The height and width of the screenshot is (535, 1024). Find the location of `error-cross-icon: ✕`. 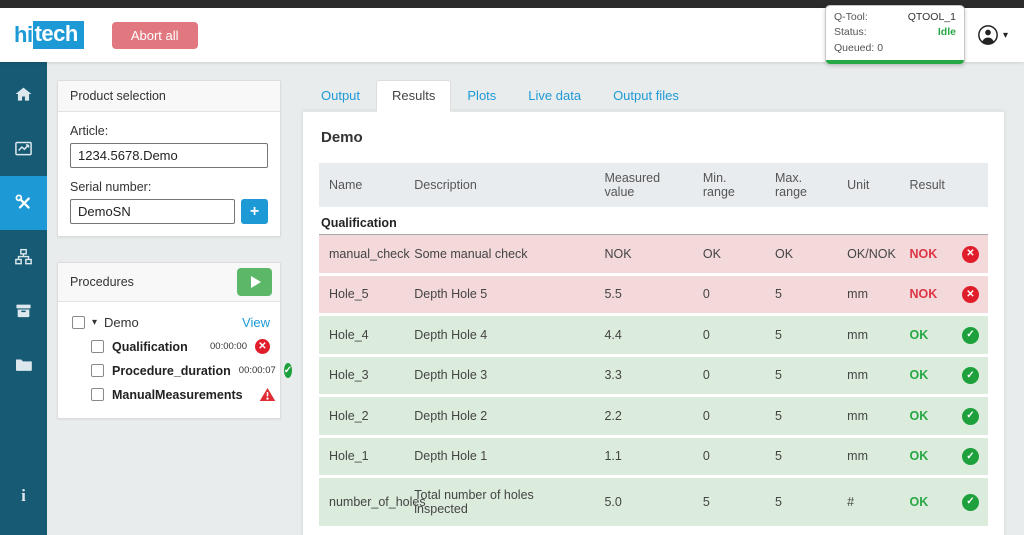

error-cross-icon: ✕ is located at coordinates (970, 294).